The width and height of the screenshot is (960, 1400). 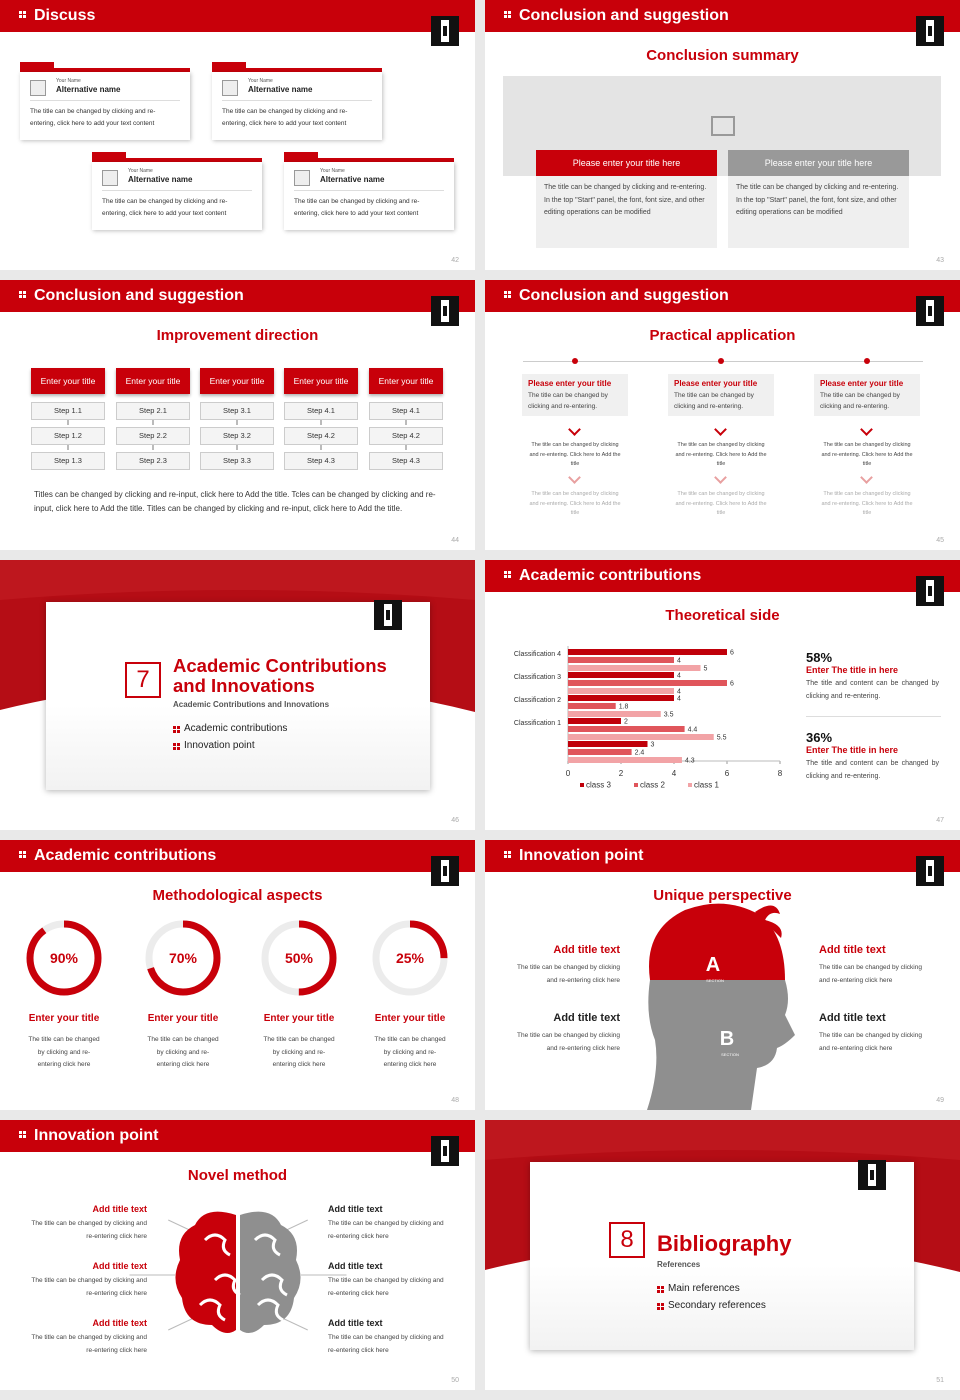 I want to click on red-shade, so click(x=722, y=1140).